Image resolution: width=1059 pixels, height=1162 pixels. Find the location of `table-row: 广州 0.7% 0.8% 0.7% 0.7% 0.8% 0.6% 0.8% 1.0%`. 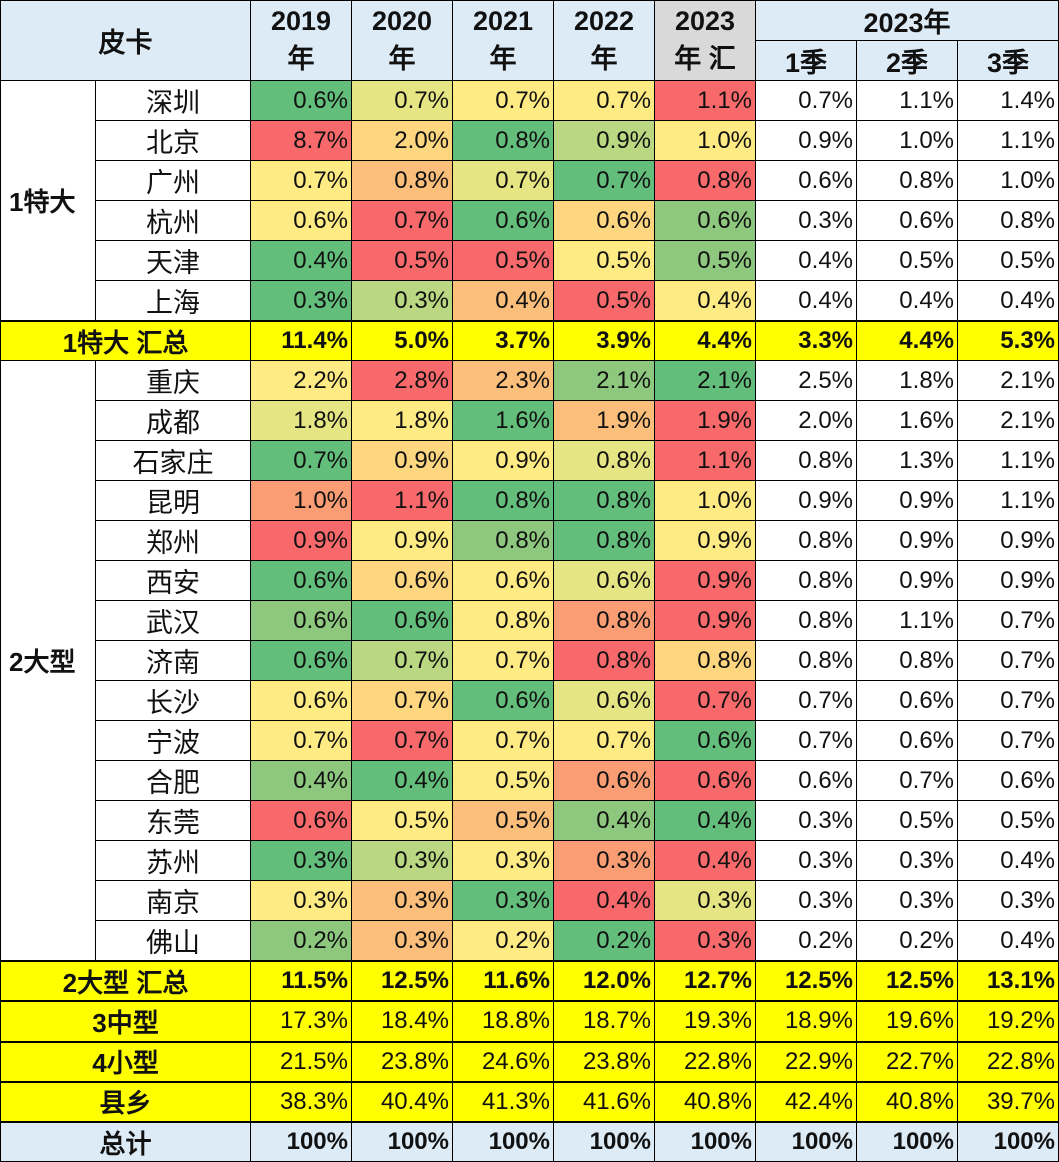

table-row: 广州 0.7% 0.8% 0.7% 0.7% 0.8% 0.6% 0.8% 1.0% is located at coordinates (530, 180).